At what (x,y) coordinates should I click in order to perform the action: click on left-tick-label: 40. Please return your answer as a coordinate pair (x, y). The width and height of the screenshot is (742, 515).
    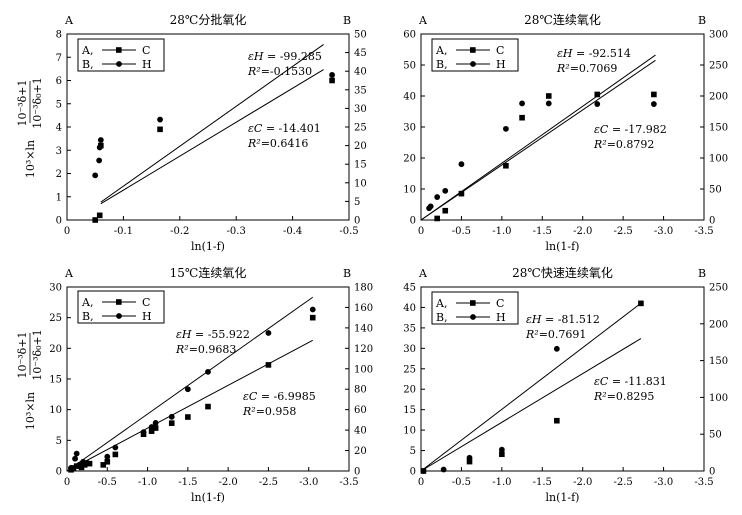
    Looking at the image, I should click on (409, 97).